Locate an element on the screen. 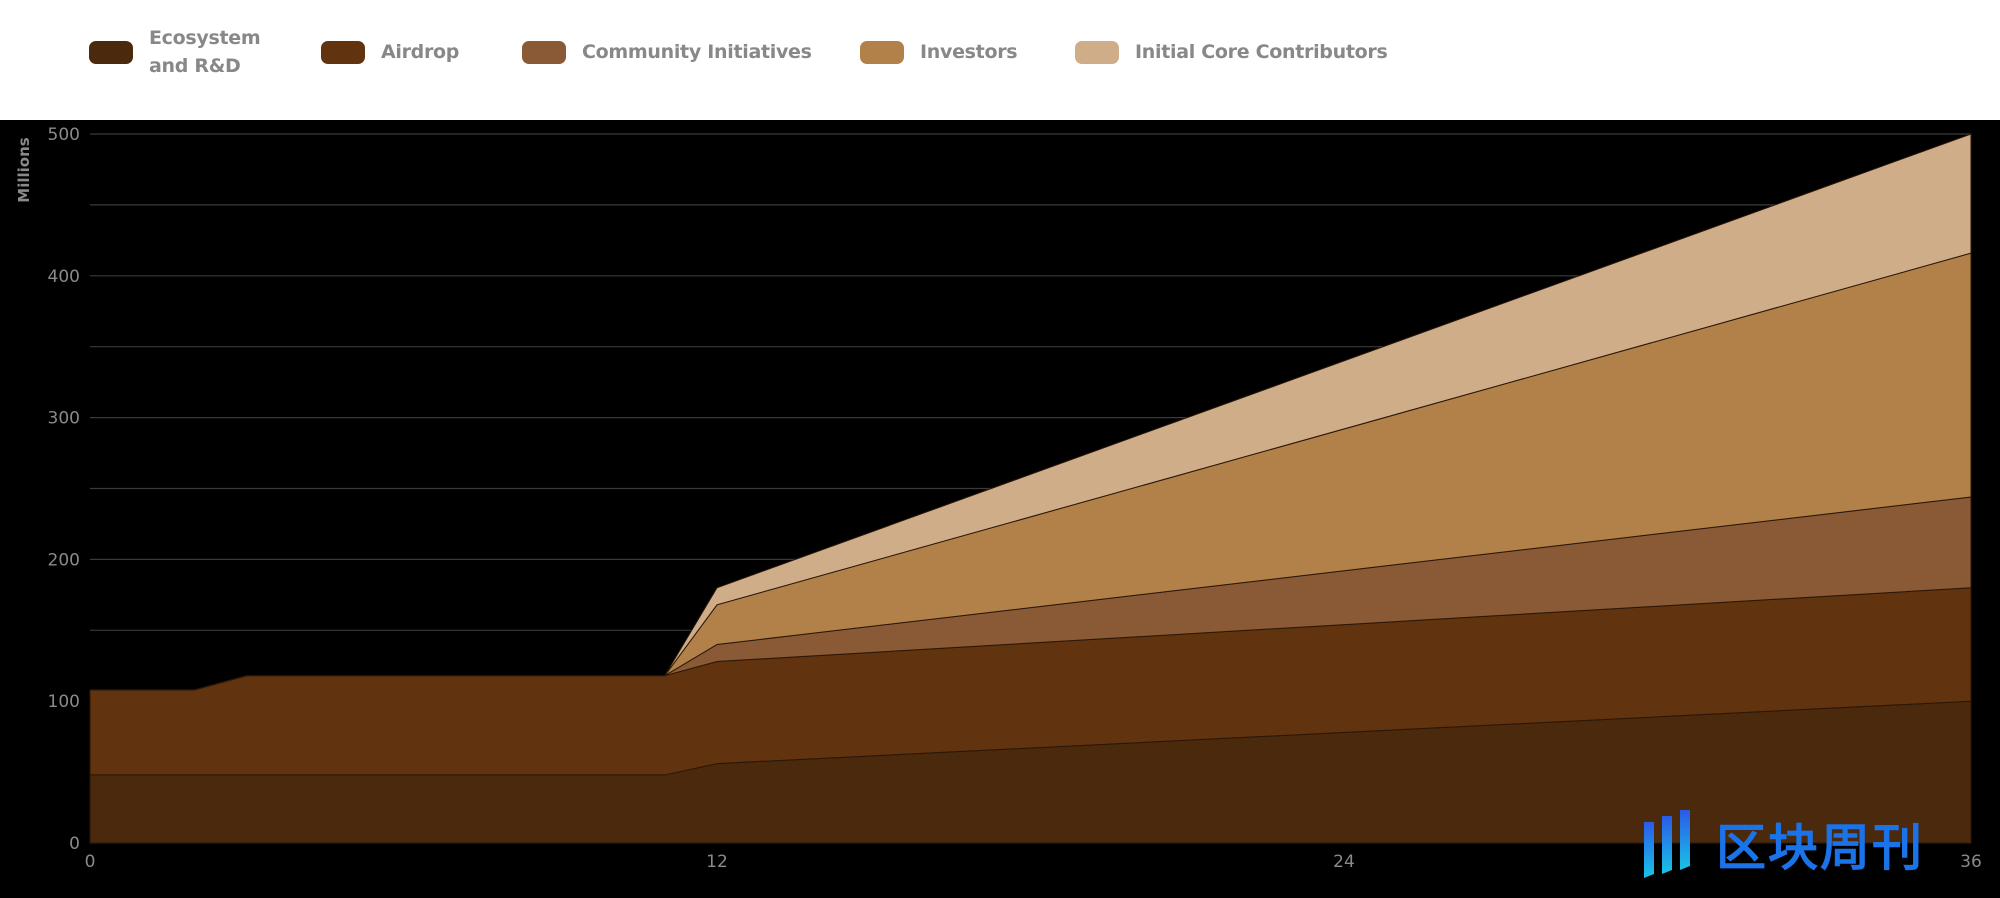 The image size is (2000, 898). x-tick-label: 36 is located at coordinates (1971, 862).